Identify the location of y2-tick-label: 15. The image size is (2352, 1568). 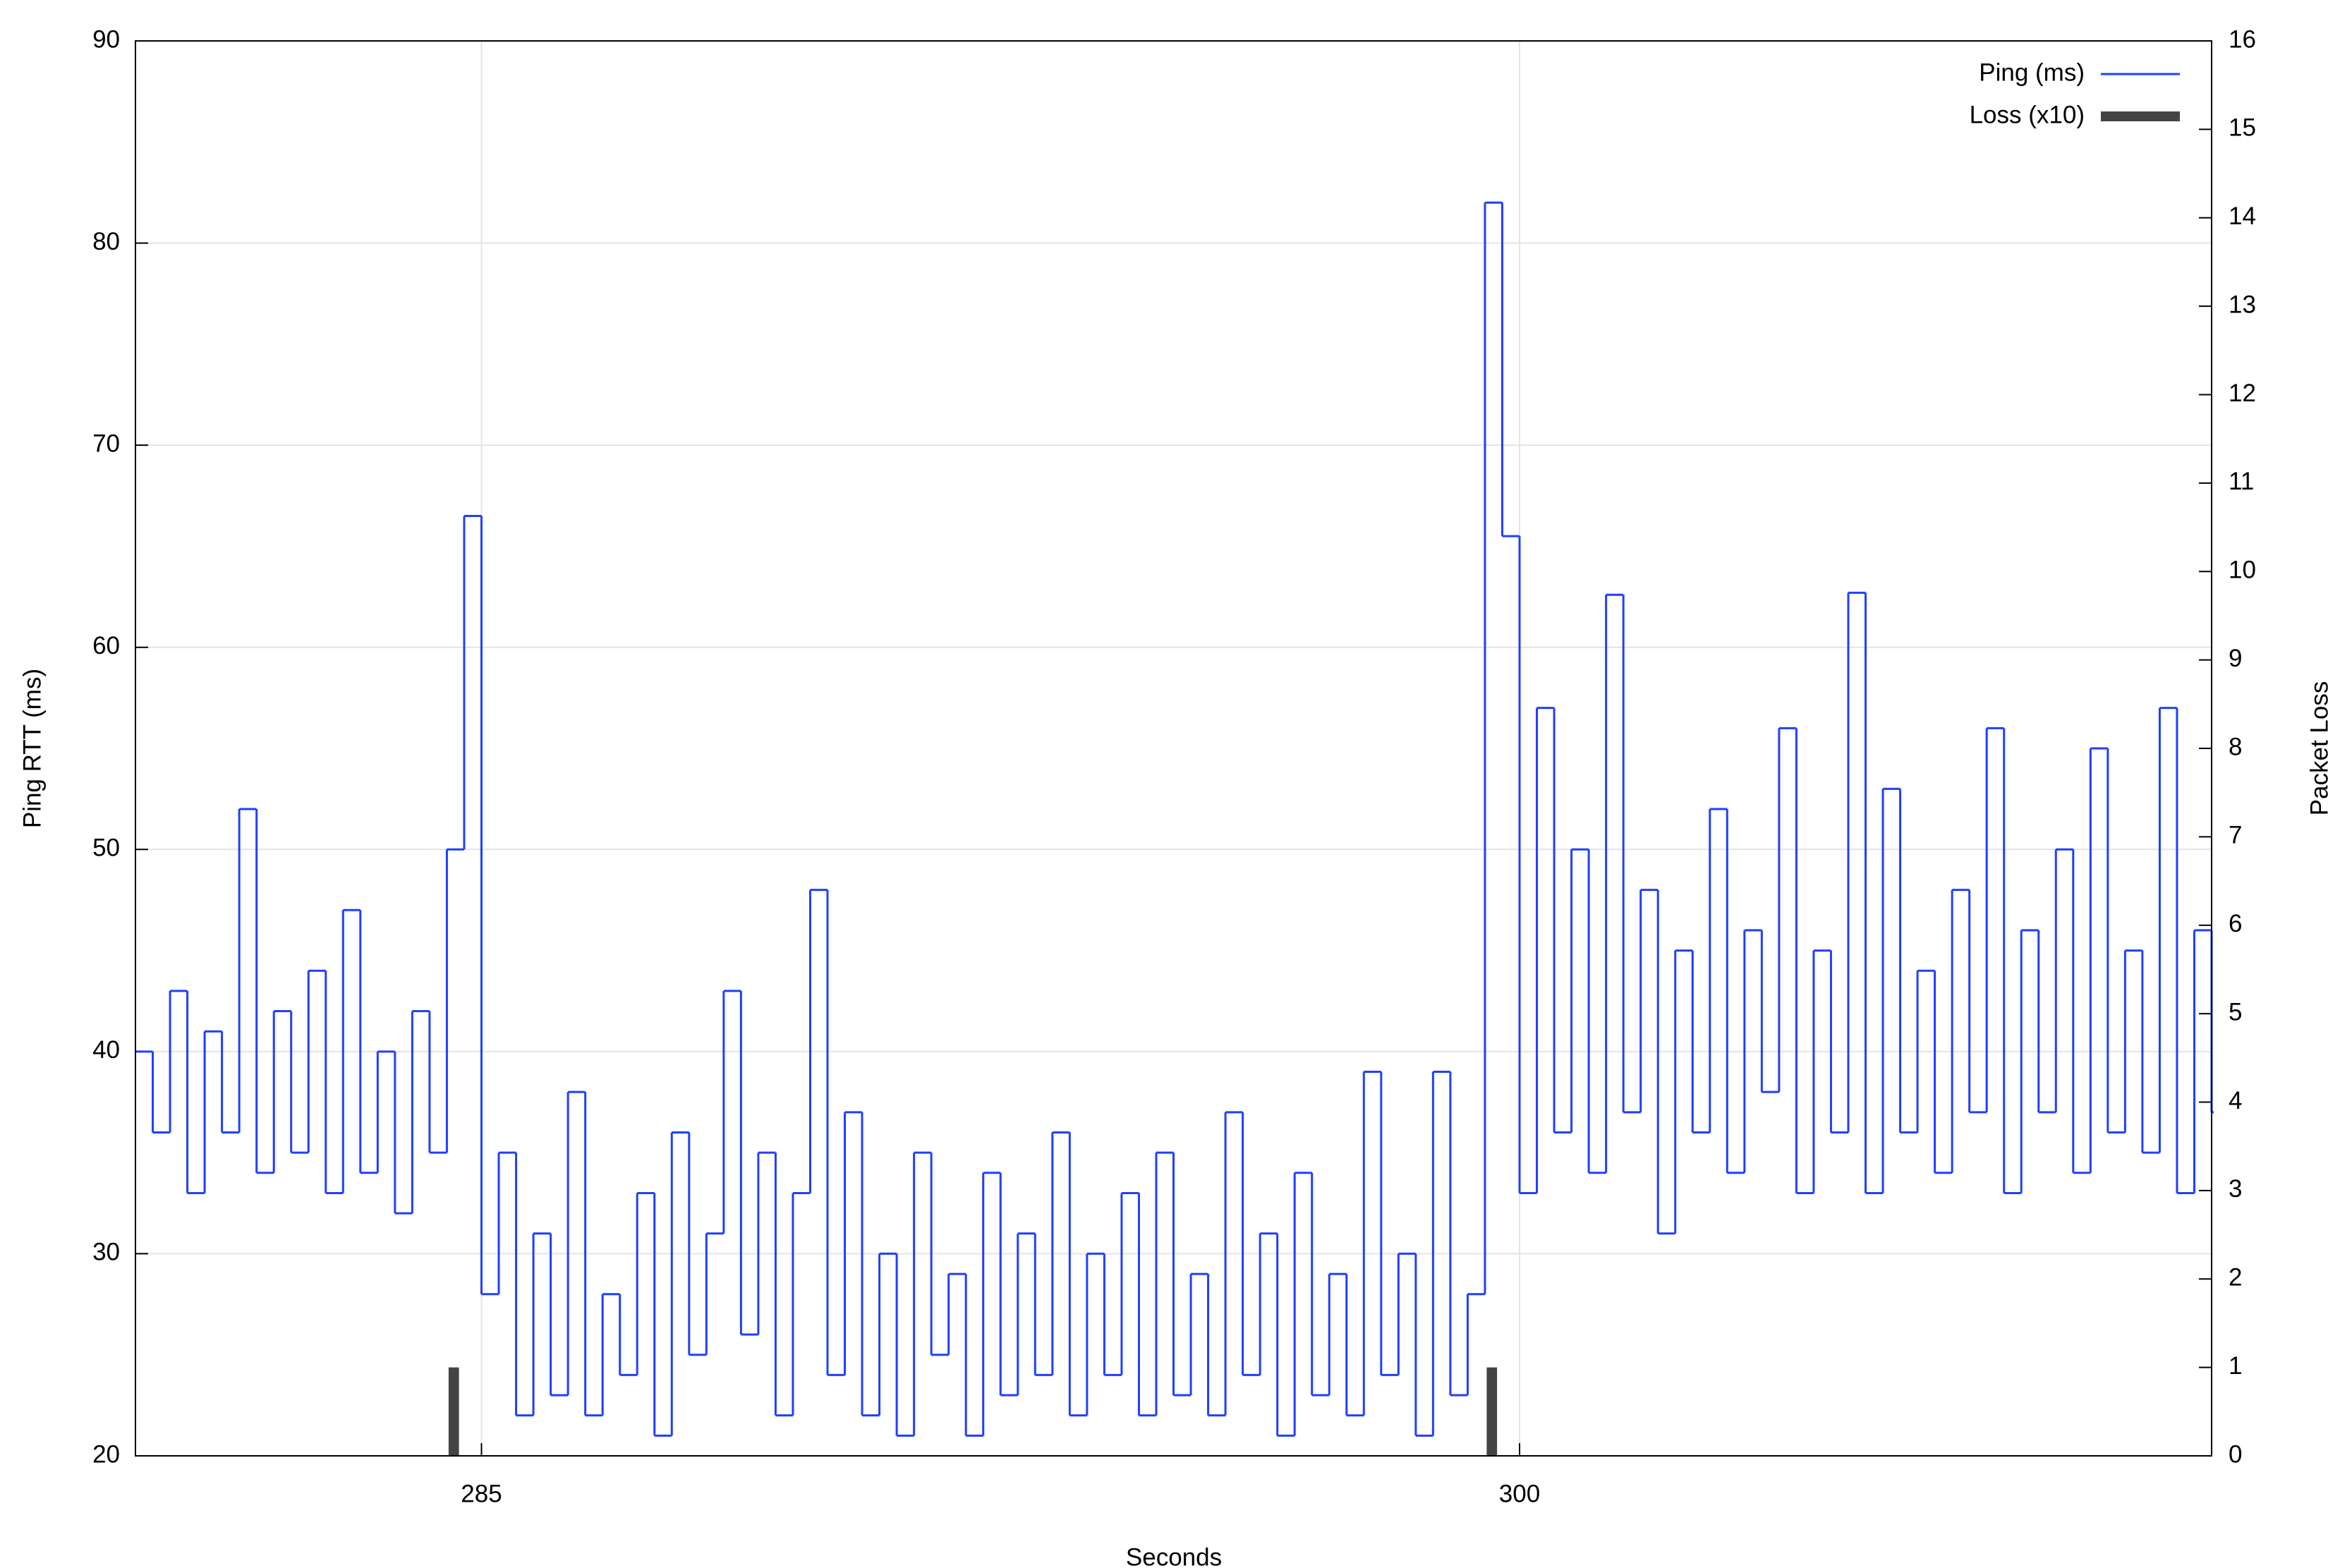
(2242, 128).